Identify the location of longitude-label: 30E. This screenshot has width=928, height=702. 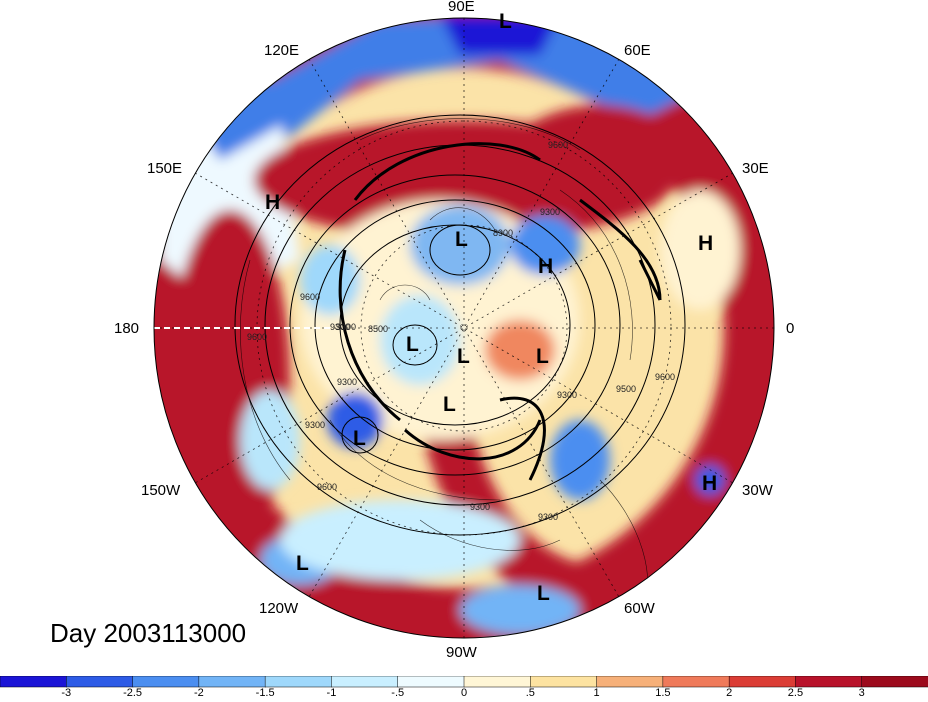
(755, 168).